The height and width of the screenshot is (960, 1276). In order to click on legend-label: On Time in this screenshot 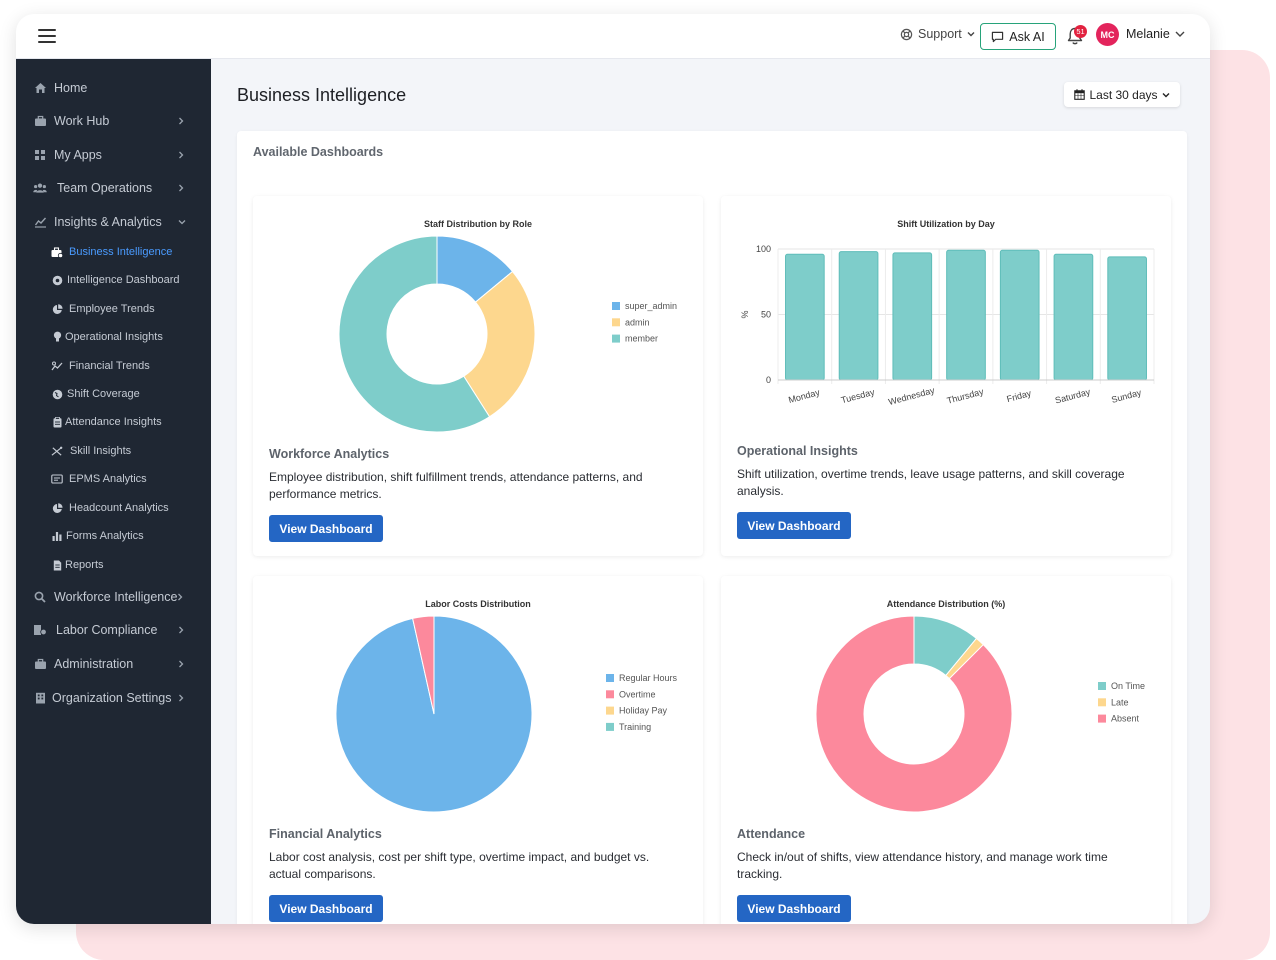, I will do `click(1128, 686)`.